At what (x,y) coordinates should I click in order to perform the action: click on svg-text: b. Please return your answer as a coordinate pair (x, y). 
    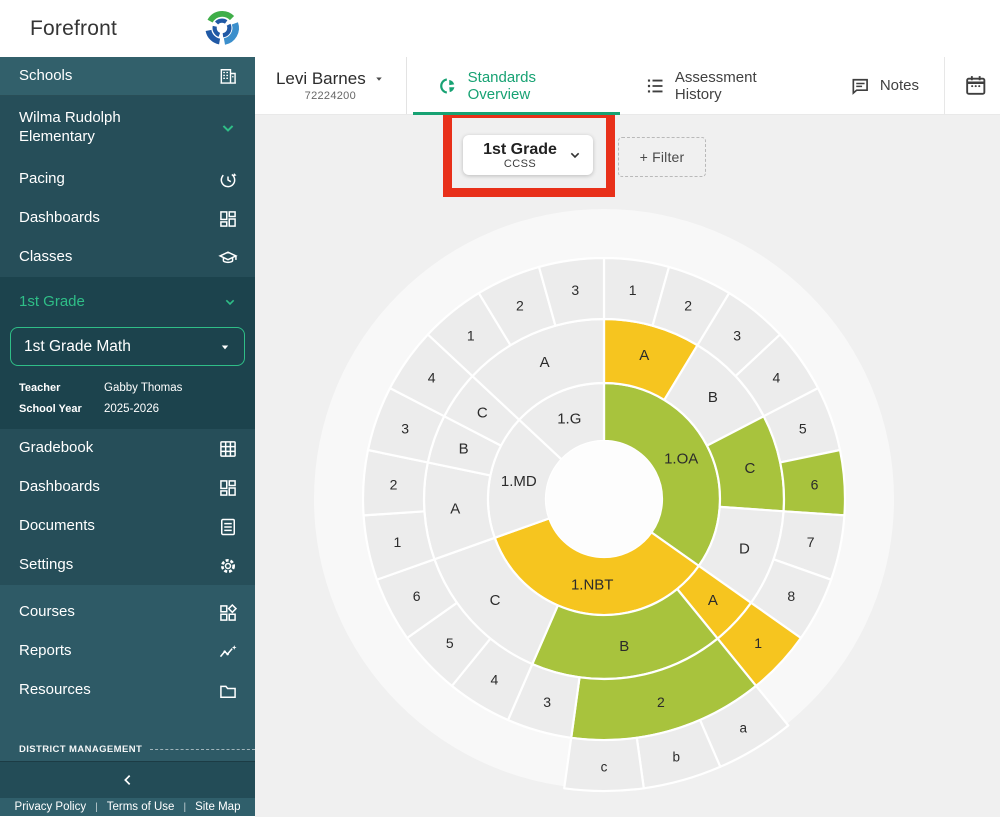
    Looking at the image, I should click on (677, 757).